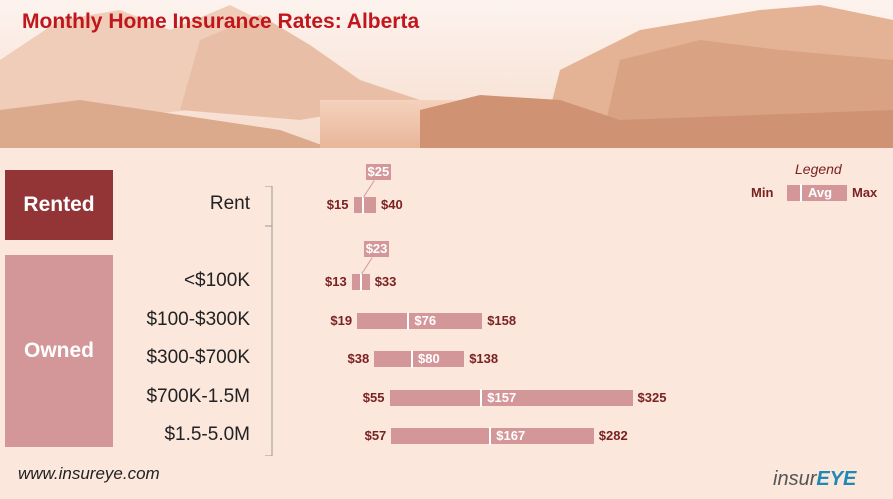  I want to click on max-label: $33, so click(385, 281).